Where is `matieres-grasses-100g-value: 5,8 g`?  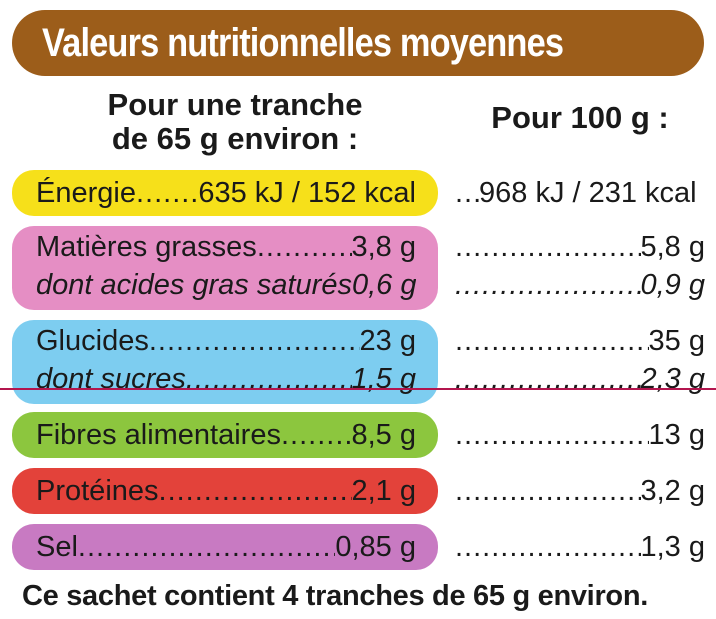
matieres-grasses-100g-value: 5,8 g is located at coordinates (673, 247).